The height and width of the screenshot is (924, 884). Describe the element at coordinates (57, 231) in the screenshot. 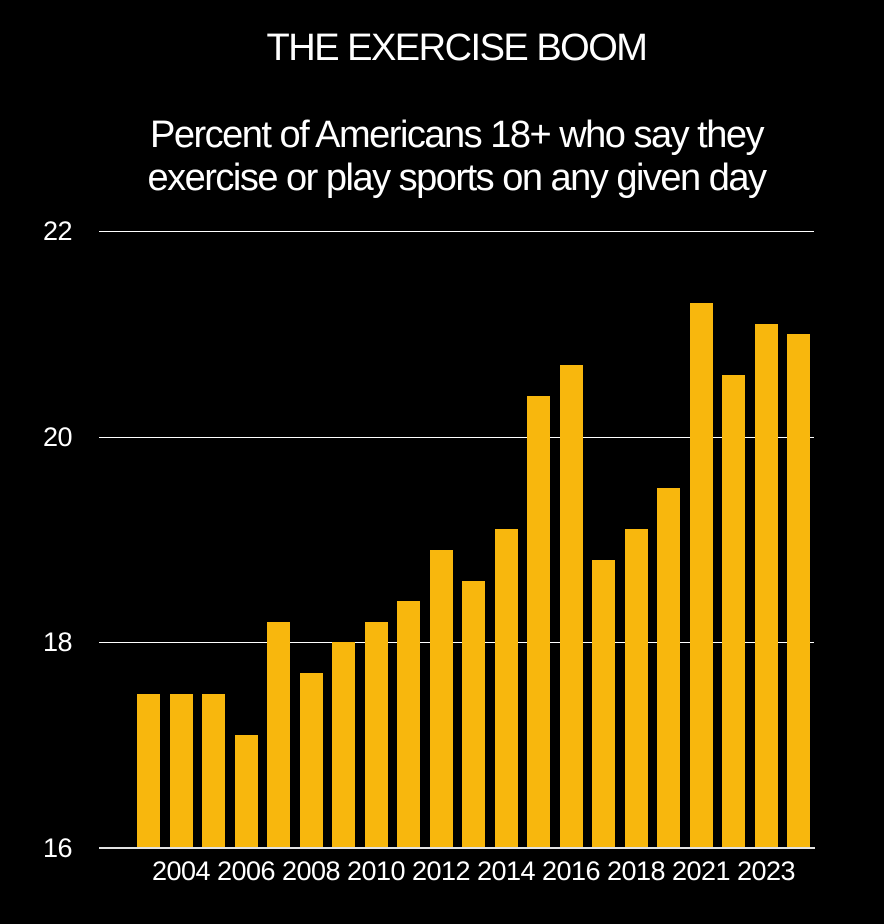

I see `y-tick-label-22: 22` at that location.